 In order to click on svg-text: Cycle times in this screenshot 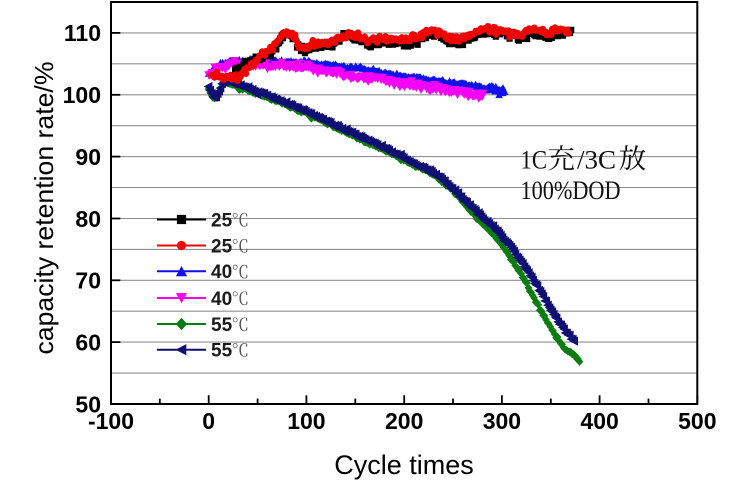, I will do `click(404, 465)`.